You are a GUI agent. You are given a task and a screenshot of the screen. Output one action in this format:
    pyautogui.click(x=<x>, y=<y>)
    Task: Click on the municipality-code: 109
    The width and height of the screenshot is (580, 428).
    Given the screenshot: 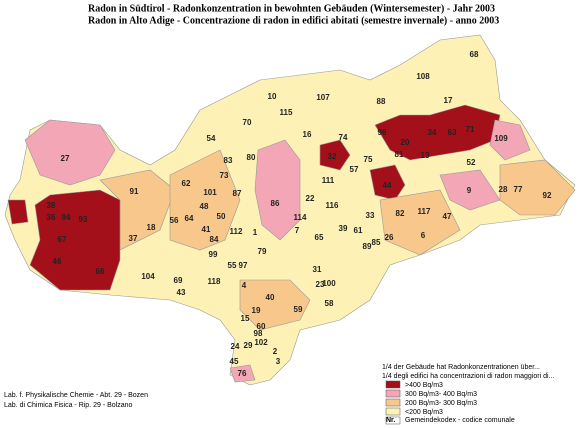 What is the action you would take?
    pyautogui.click(x=501, y=138)
    